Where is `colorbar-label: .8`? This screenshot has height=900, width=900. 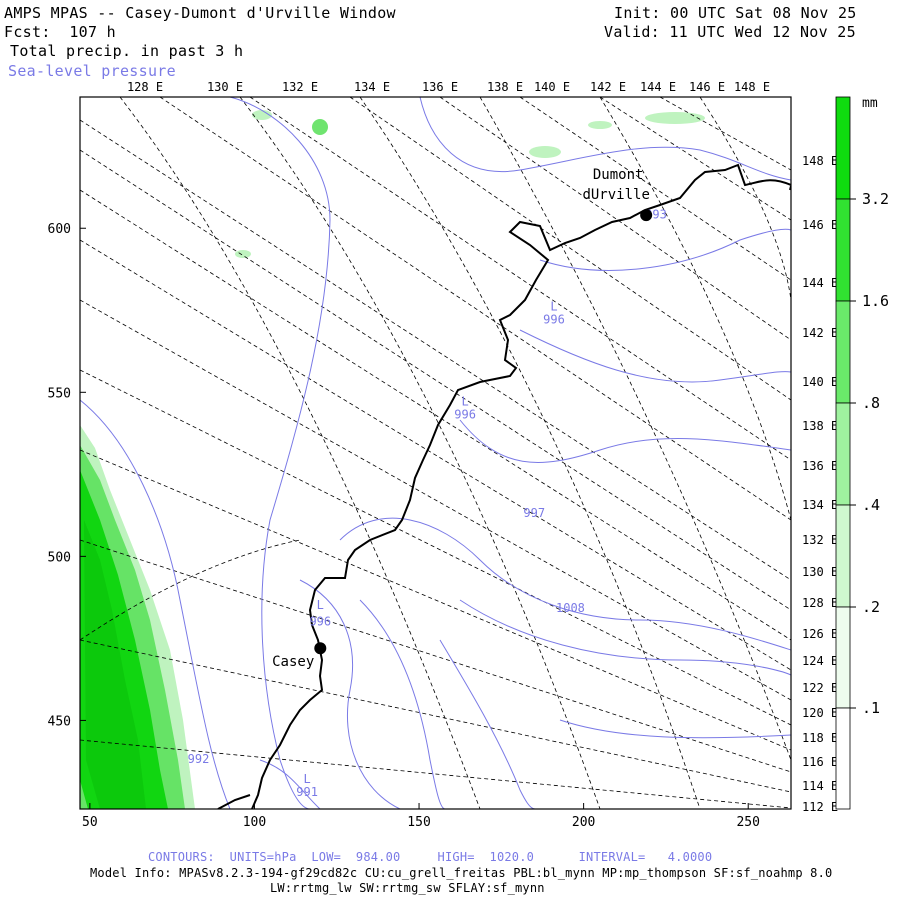 colorbar-label: .8 is located at coordinates (871, 403).